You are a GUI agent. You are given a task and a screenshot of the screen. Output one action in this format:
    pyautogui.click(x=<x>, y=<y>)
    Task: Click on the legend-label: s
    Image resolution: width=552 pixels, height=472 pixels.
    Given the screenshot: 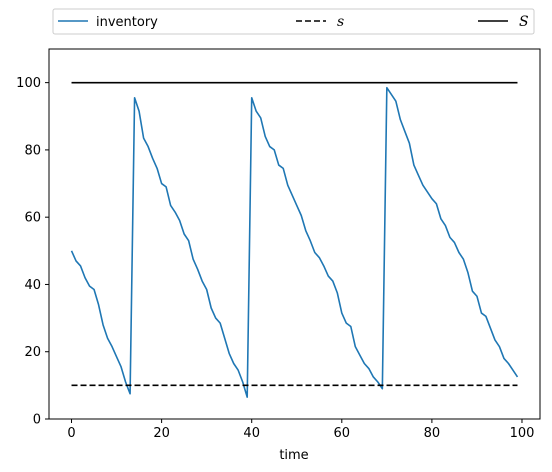 What is the action you would take?
    pyautogui.click(x=340, y=22)
    